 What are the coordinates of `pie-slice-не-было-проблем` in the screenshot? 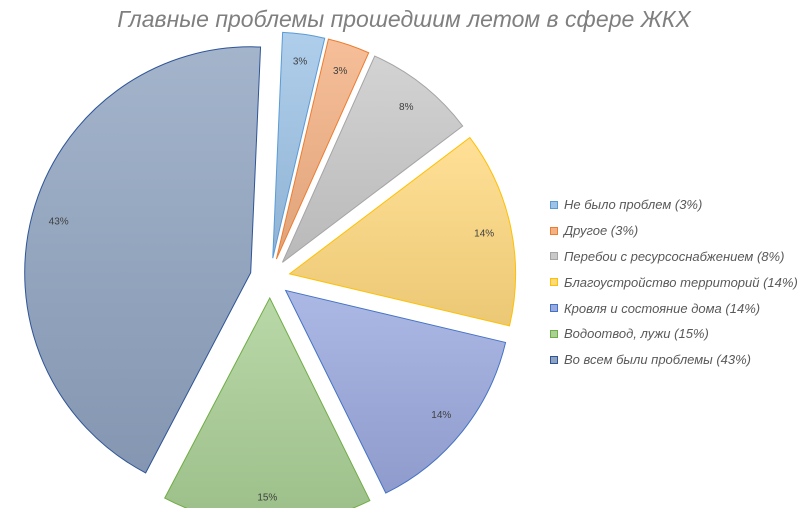 It's located at (299, 145).